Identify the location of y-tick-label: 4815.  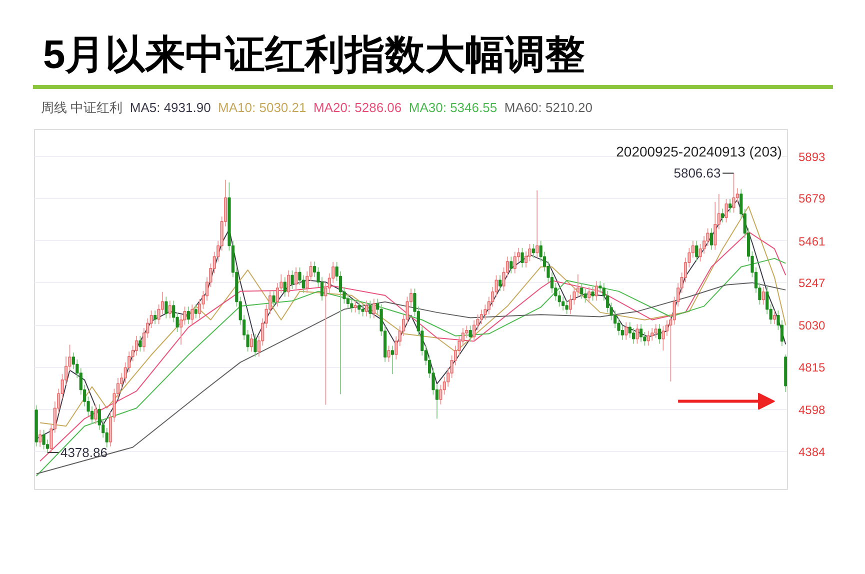
(812, 367).